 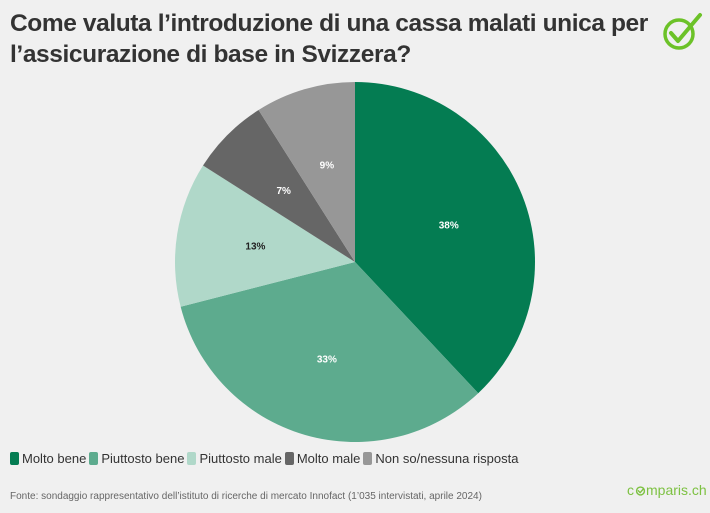 I want to click on legend-item-non-so: Non so/nessuna risposta, so click(x=441, y=458).